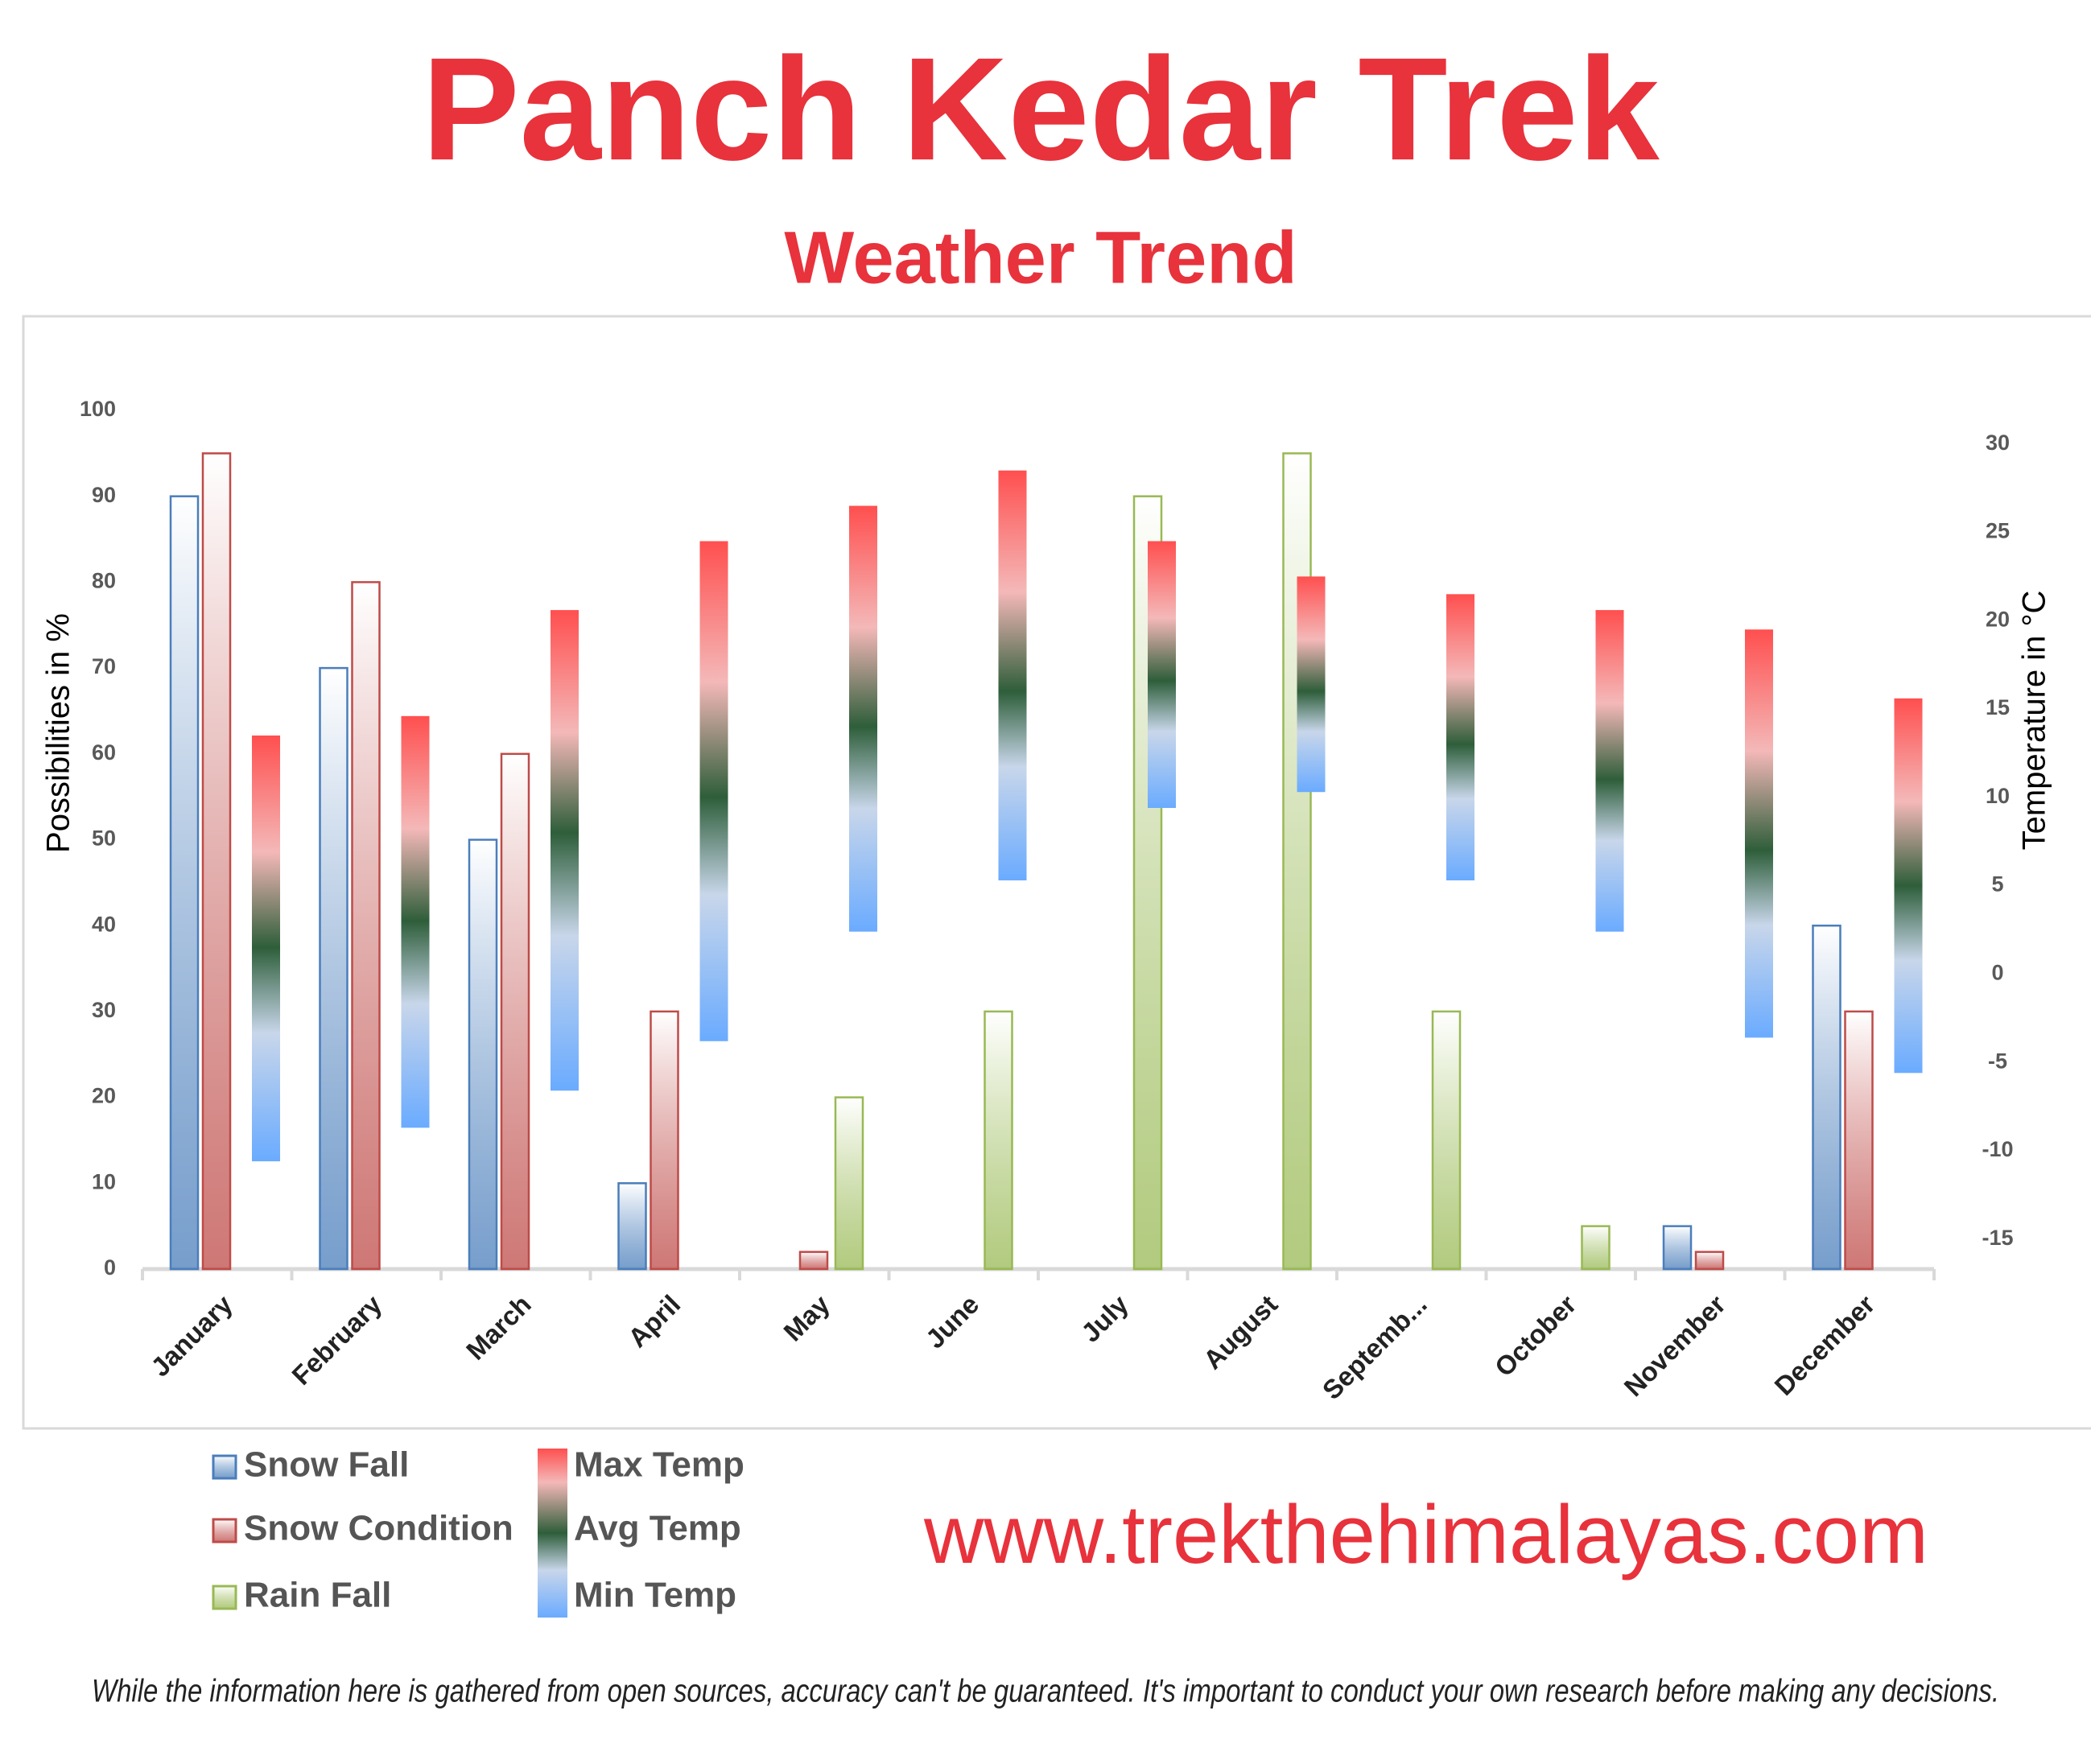 The image size is (2091, 1764). Describe the element at coordinates (1425, 1534) in the screenshot. I see `website: www.trekthehimalayas.com` at that location.